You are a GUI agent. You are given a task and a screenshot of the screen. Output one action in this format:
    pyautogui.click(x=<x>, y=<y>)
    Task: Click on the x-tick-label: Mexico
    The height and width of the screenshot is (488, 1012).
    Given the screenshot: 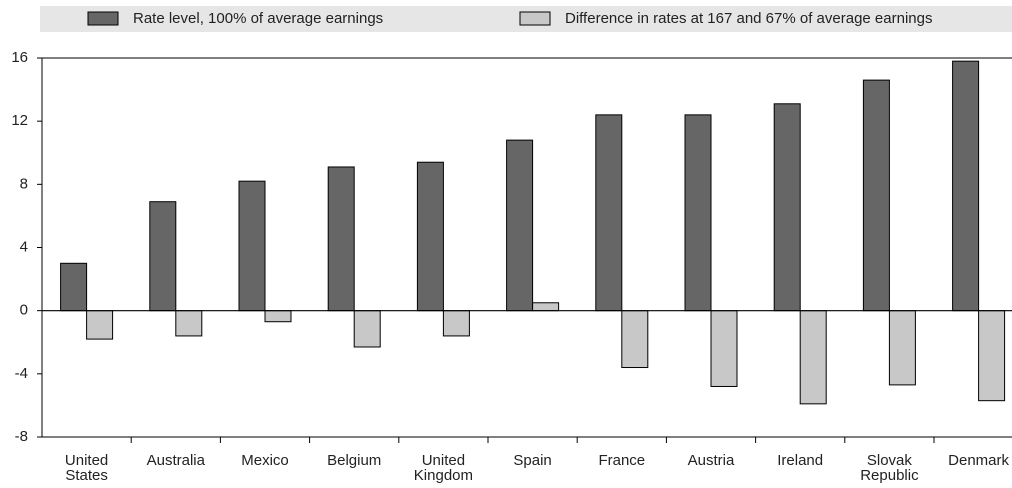 What is the action you would take?
    pyautogui.click(x=265, y=460)
    